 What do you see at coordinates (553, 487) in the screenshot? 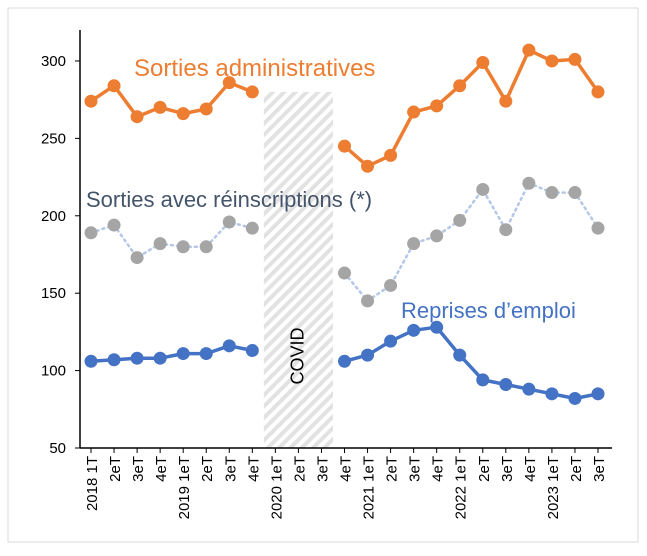
I see `x-tick-label: 2023 1eT` at bounding box center [553, 487].